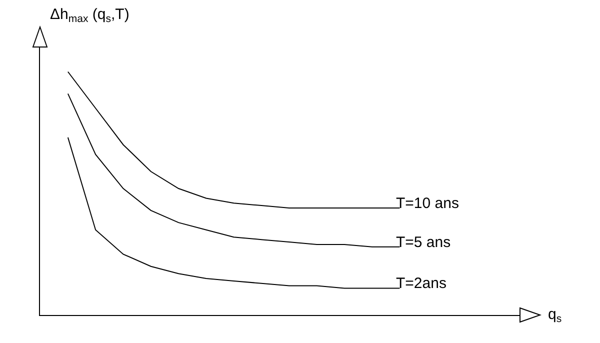  I want to click on series-label: T=2ans, so click(421, 283).